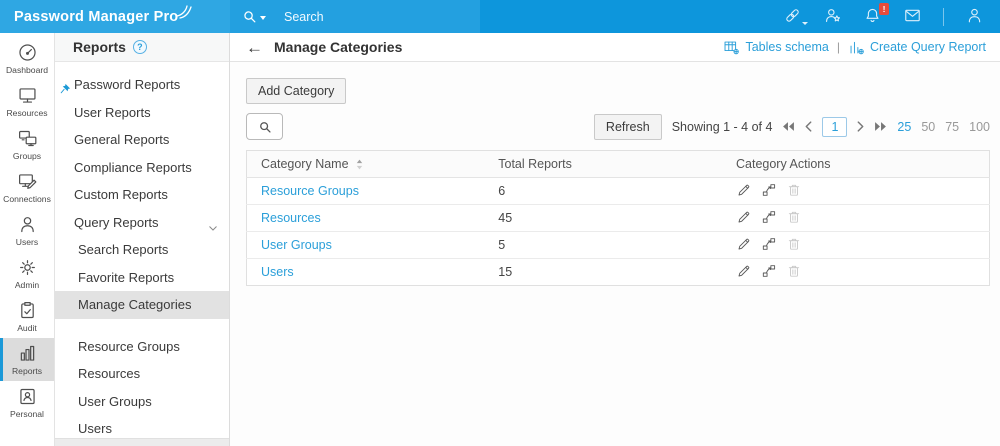  I want to click on reports-menu-item-custom-reports: Custom Reports, so click(142, 195).